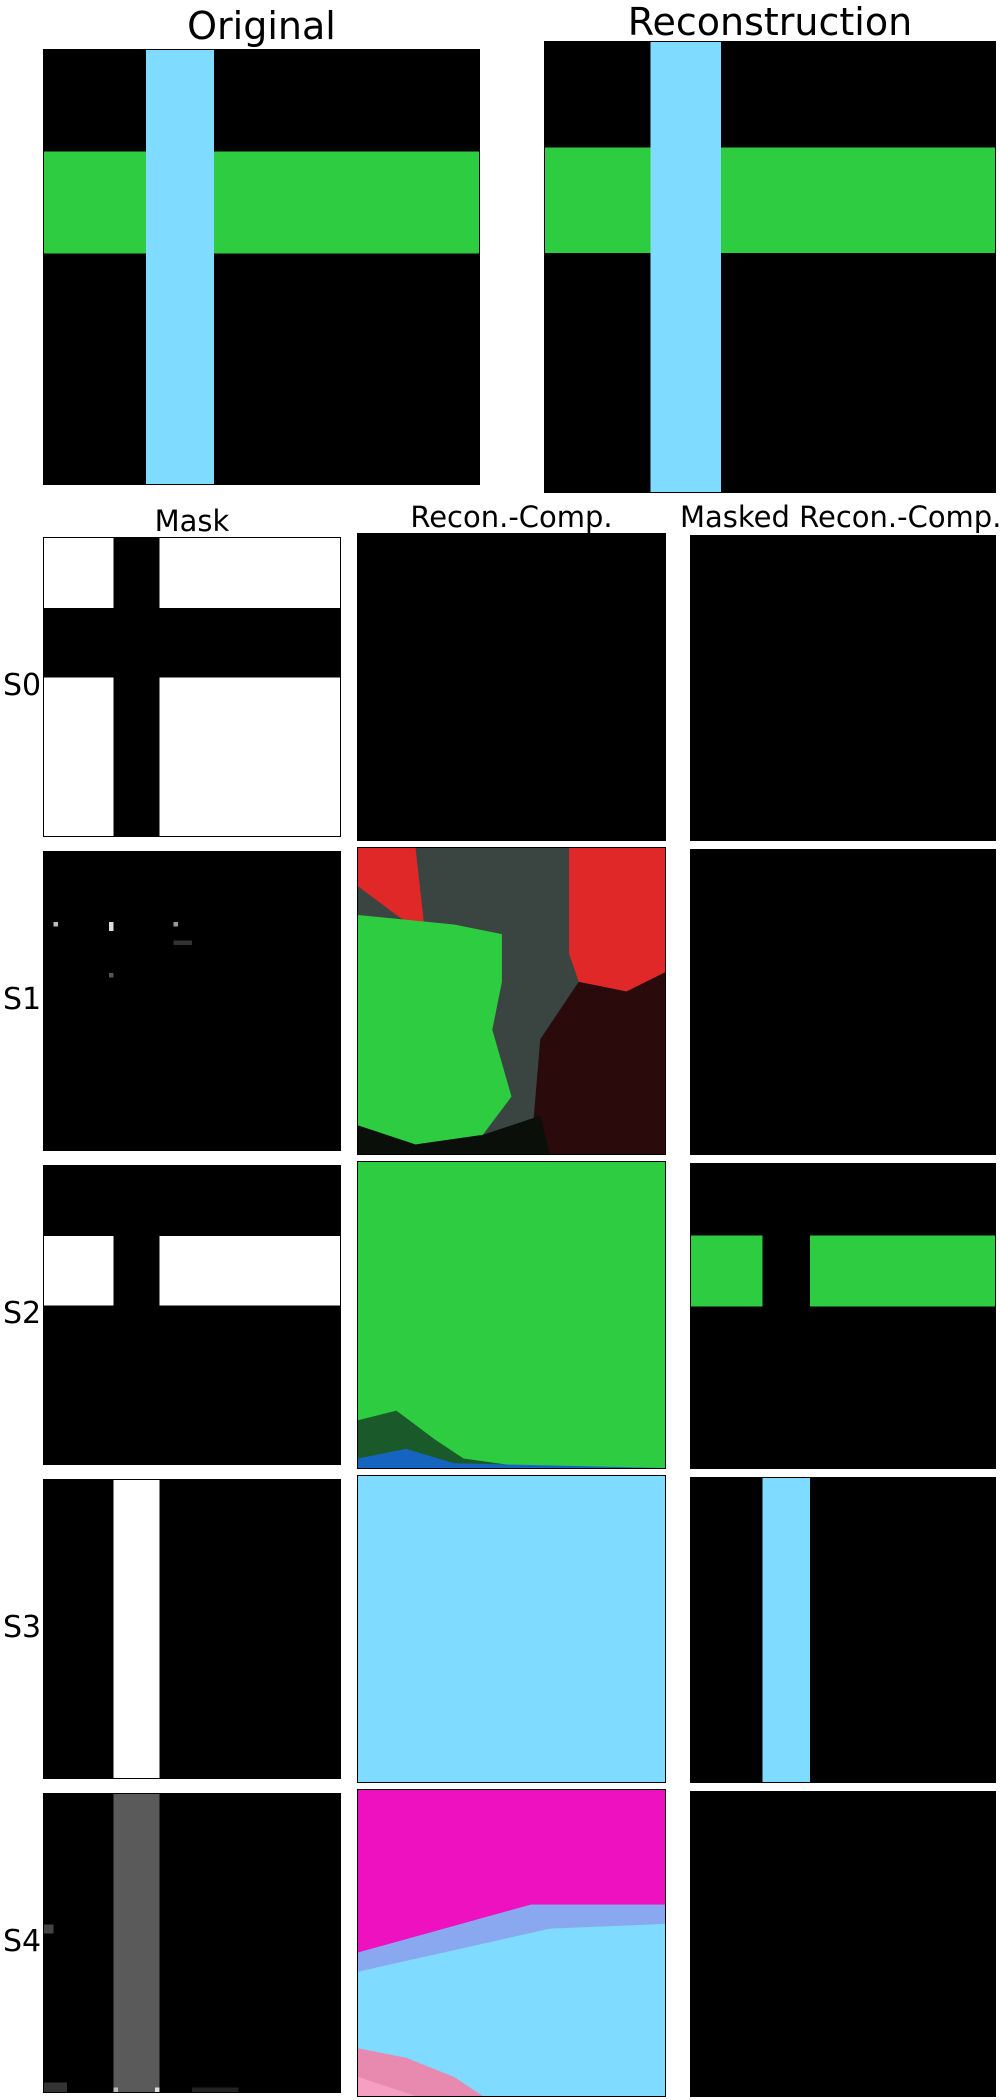 The image size is (1000, 2100). I want to click on s3-masked-recon-comp, so click(843, 1630).